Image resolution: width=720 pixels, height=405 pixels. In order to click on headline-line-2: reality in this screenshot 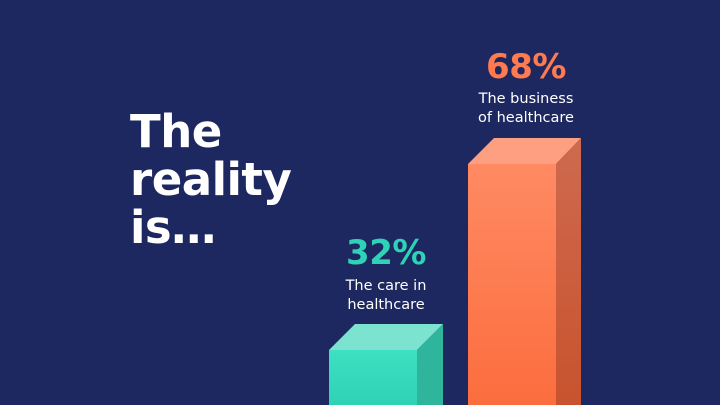, I will do `click(211, 179)`.